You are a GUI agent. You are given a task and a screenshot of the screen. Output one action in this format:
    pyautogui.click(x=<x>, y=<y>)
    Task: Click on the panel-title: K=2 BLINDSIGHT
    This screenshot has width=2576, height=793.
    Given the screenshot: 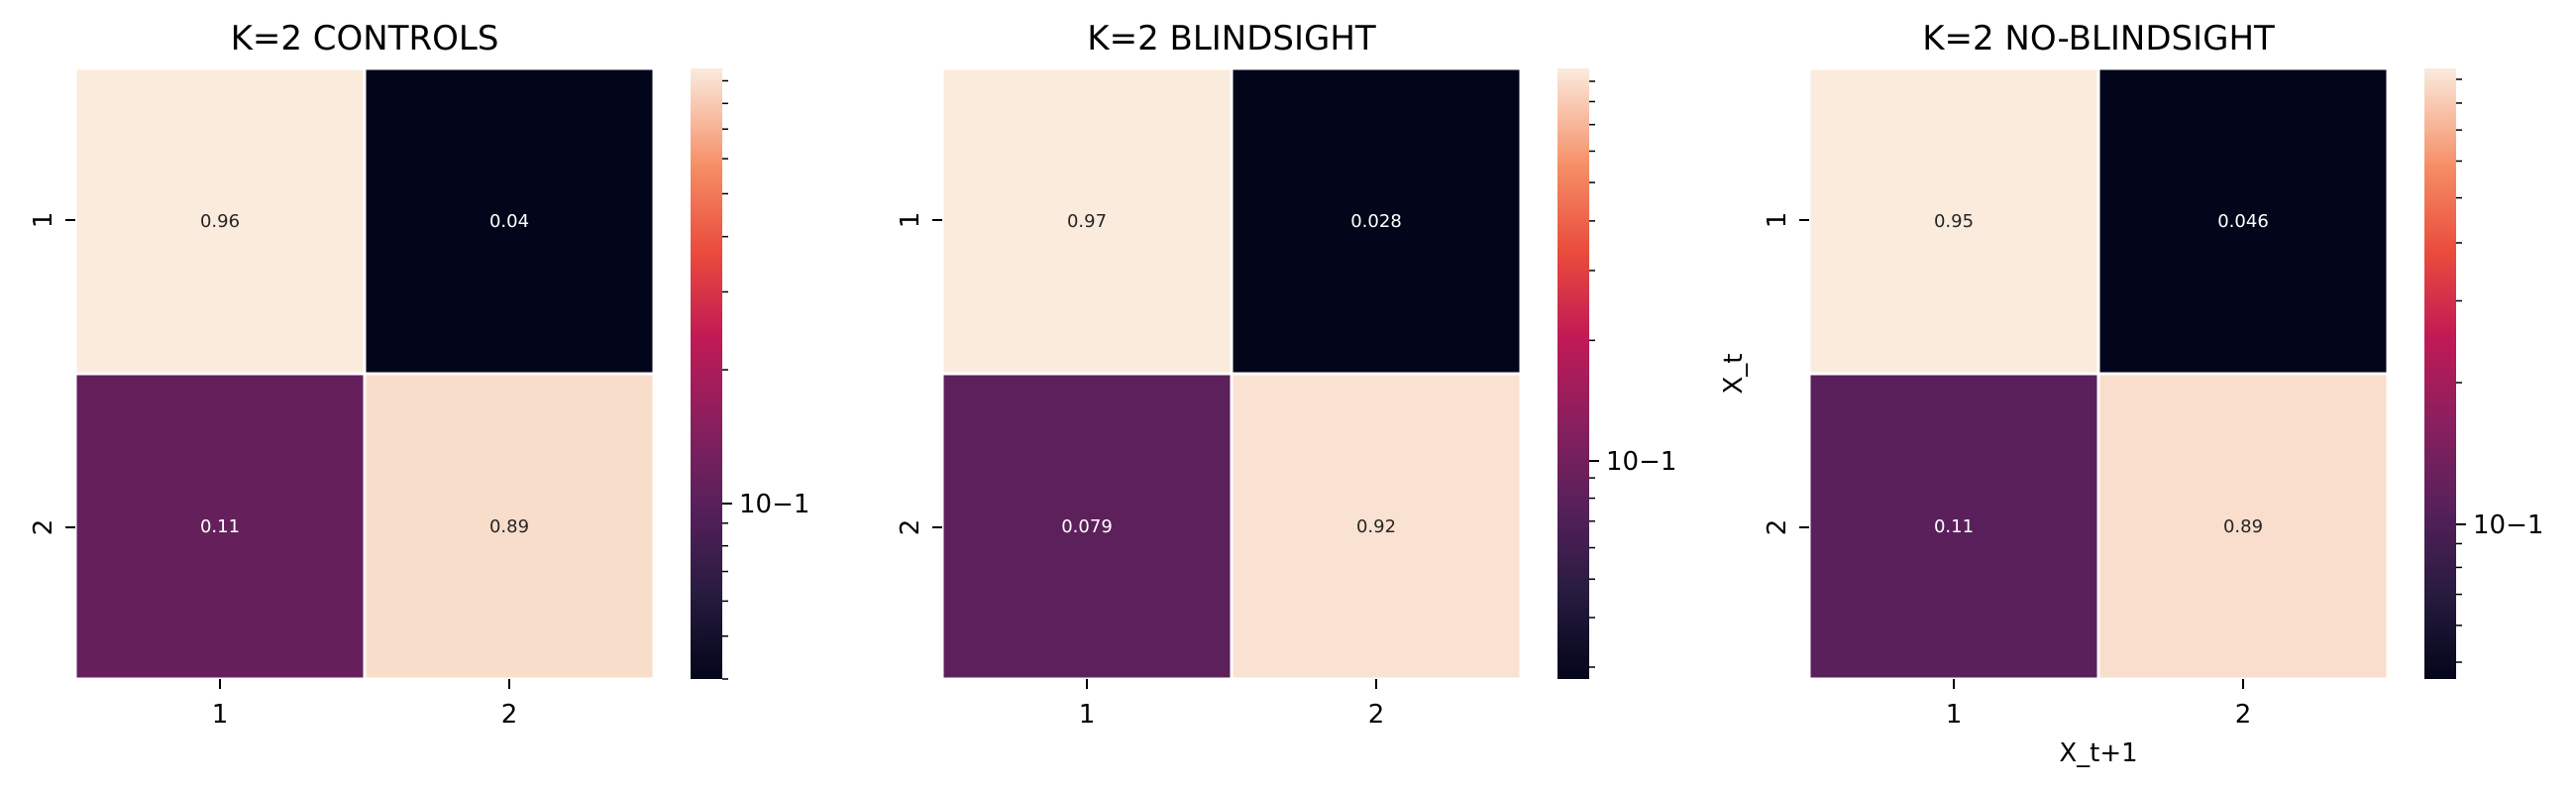 What is the action you would take?
    pyautogui.click(x=1231, y=38)
    